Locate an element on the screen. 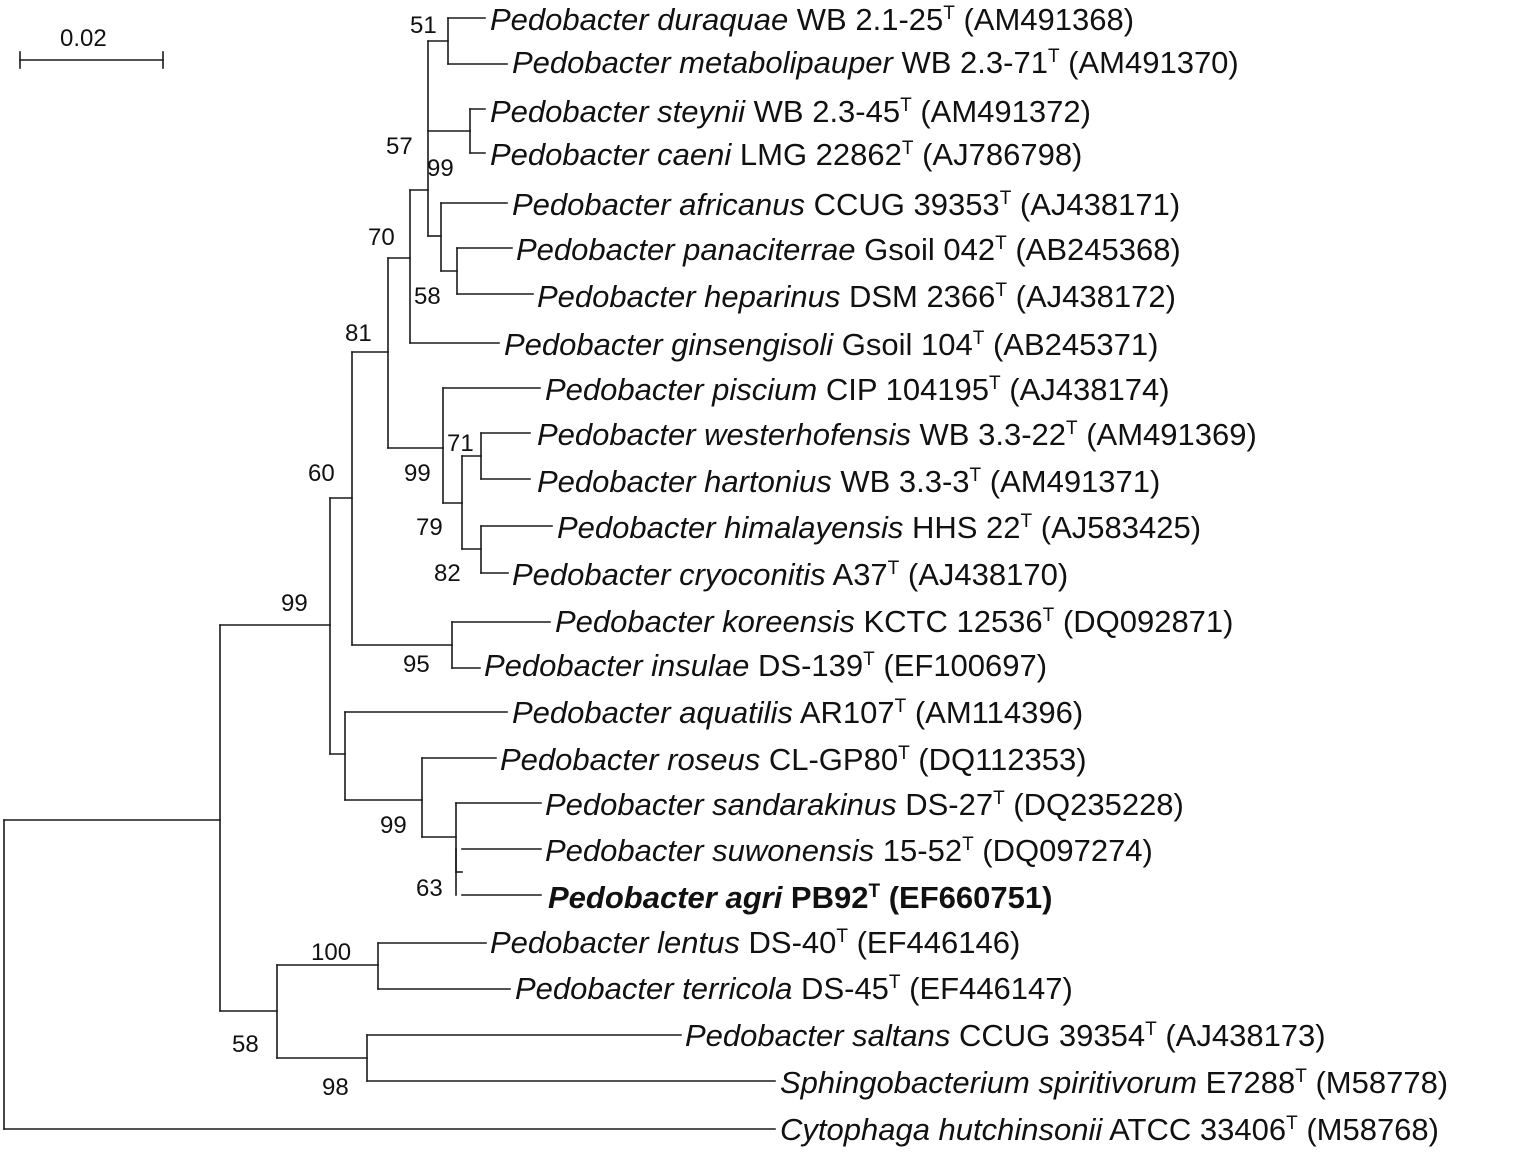  accession-number: (EF446146) is located at coordinates (934, 942).